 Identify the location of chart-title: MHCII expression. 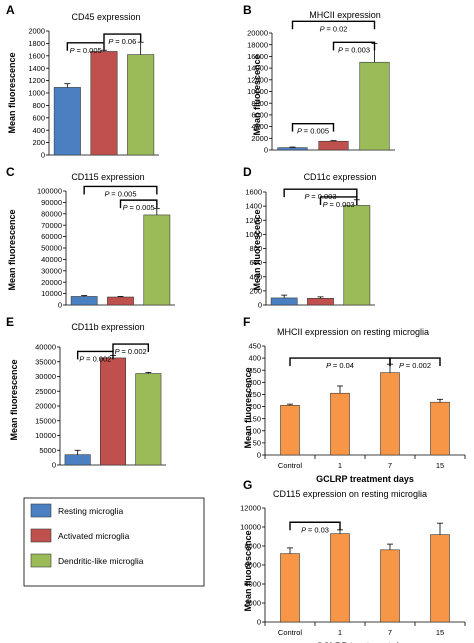
(345, 15).